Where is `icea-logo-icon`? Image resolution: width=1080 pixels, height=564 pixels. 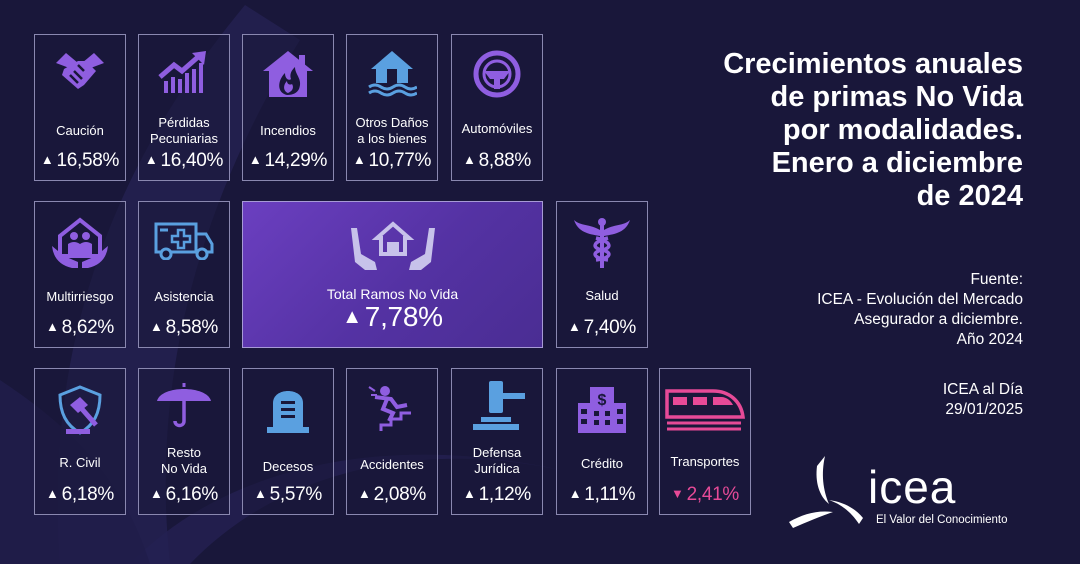 icea-logo-icon is located at coordinates (826, 492).